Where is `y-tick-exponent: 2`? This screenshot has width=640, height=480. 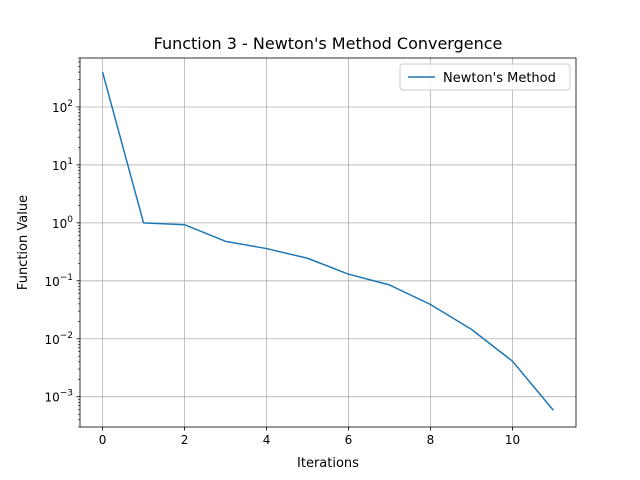 y-tick-exponent: 2 is located at coordinates (70, 104).